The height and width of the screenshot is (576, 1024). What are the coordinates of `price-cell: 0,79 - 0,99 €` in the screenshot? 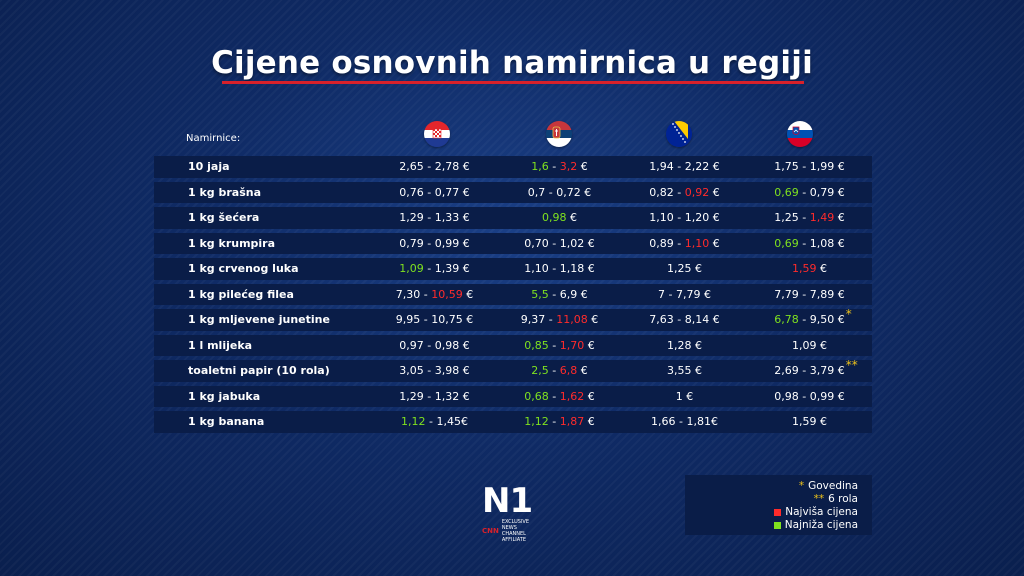 It's located at (434, 243).